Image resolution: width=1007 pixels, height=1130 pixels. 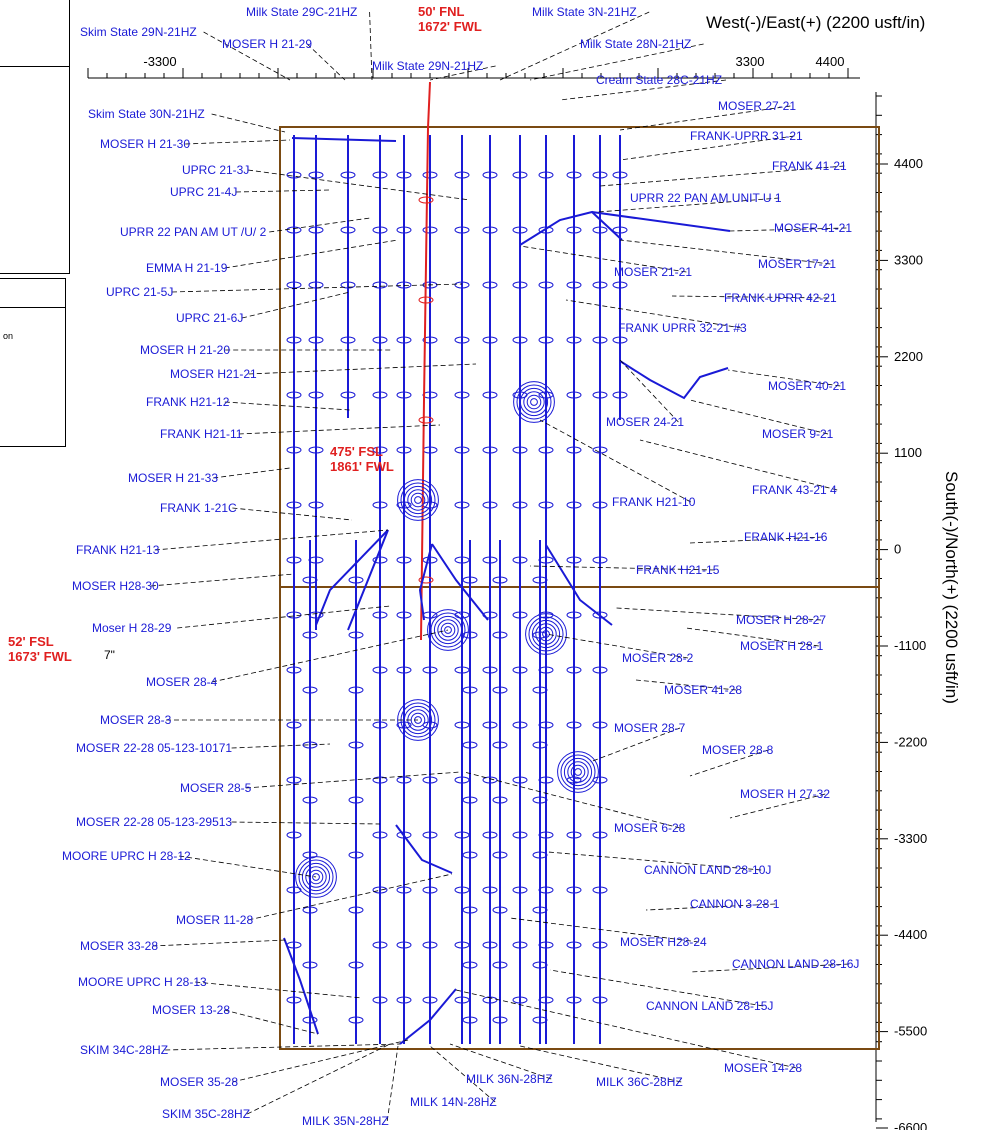 I want to click on y-tick-label: -6600, so click(x=910, y=1125).